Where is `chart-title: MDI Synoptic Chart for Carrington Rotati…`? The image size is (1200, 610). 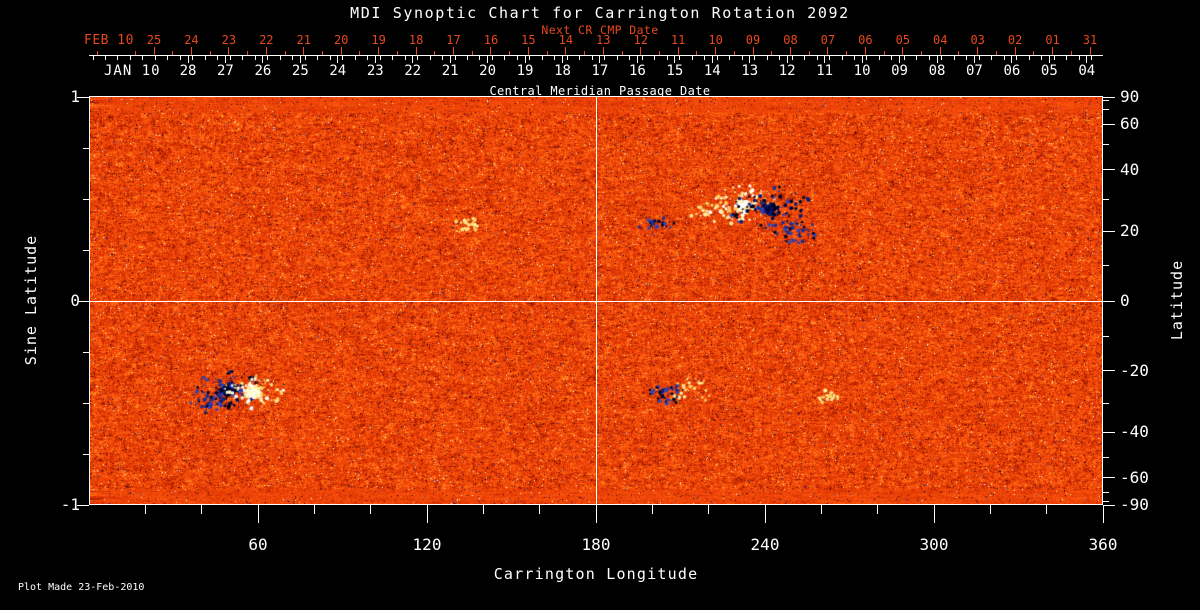
chart-title: MDI Synoptic Chart for Carrington Rotati… is located at coordinates (600, 13).